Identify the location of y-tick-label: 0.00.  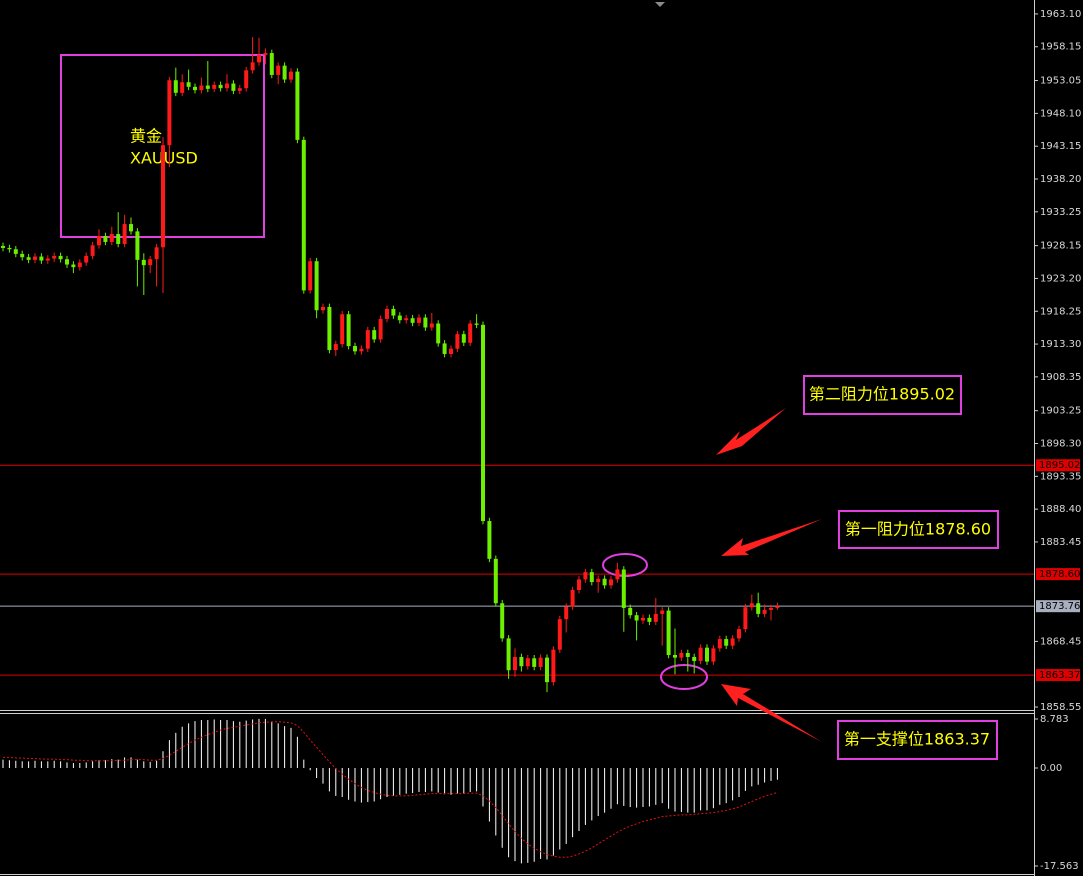
(1051, 768).